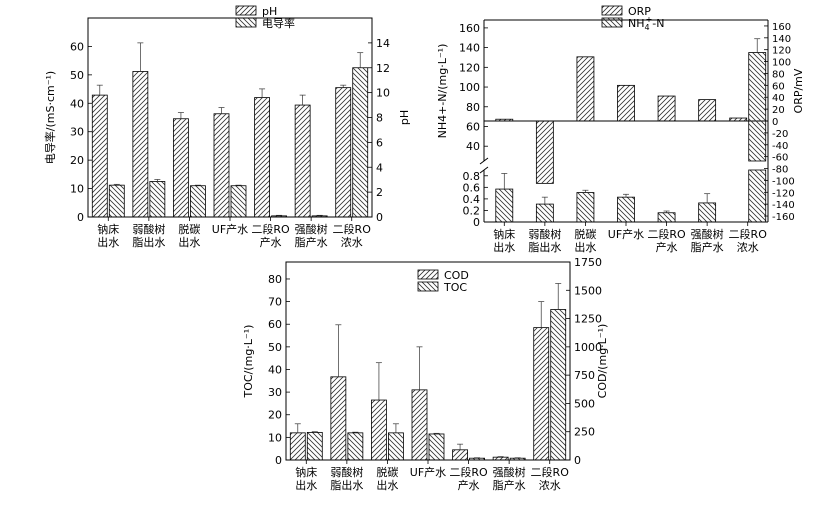  What do you see at coordinates (781, 63) in the screenshot?
I see `y-tick-label-right: 100` at bounding box center [781, 63].